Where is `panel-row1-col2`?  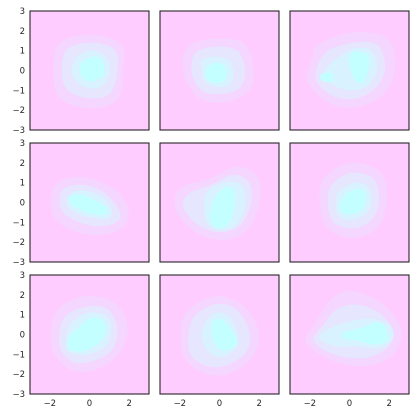 panel-row1-col2 is located at coordinates (219, 70).